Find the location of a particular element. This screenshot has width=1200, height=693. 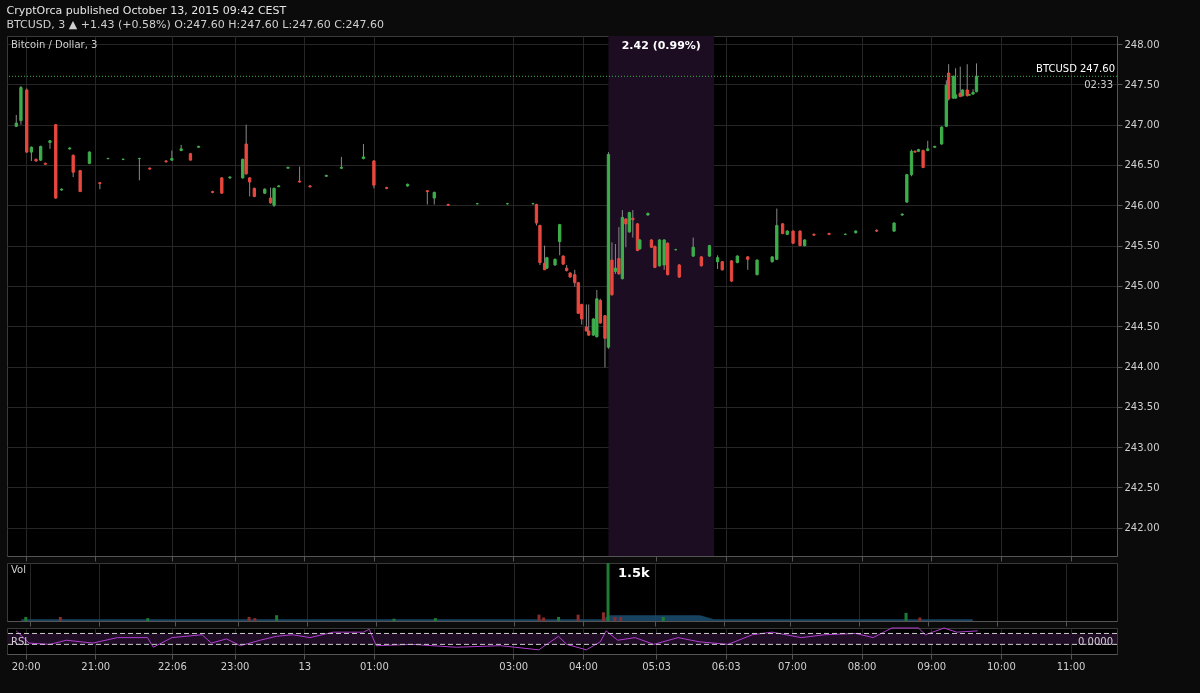

x-tick-label: 05:03 is located at coordinates (656, 666).